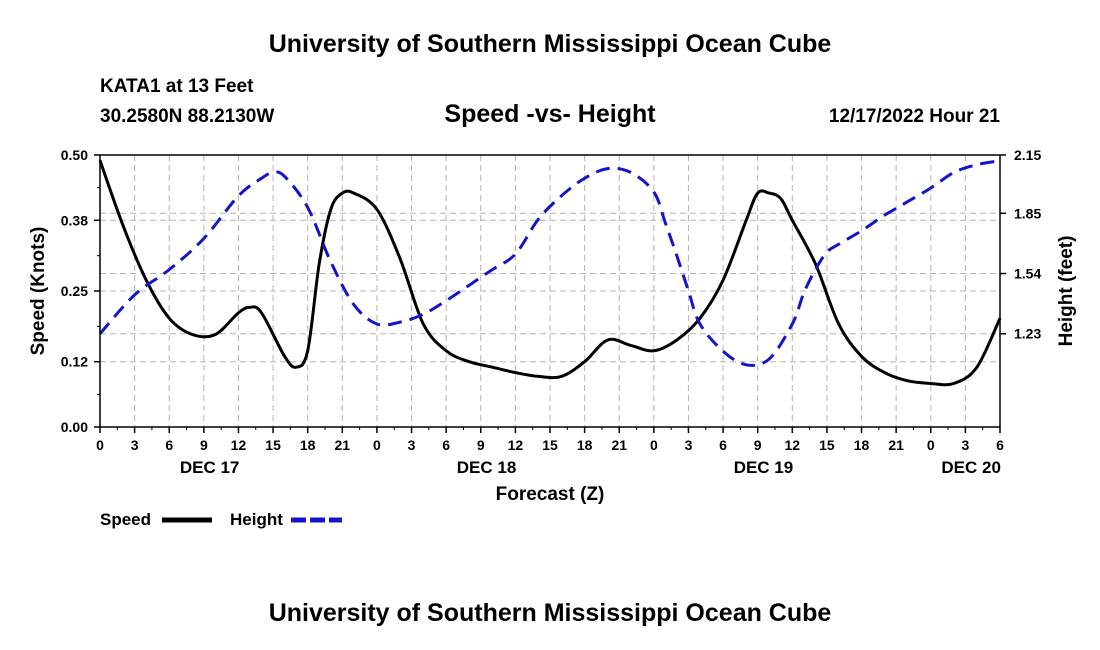 This screenshot has height=650, width=1100. Describe the element at coordinates (74, 155) in the screenshot. I see `left-tick-label: 0.50` at that location.